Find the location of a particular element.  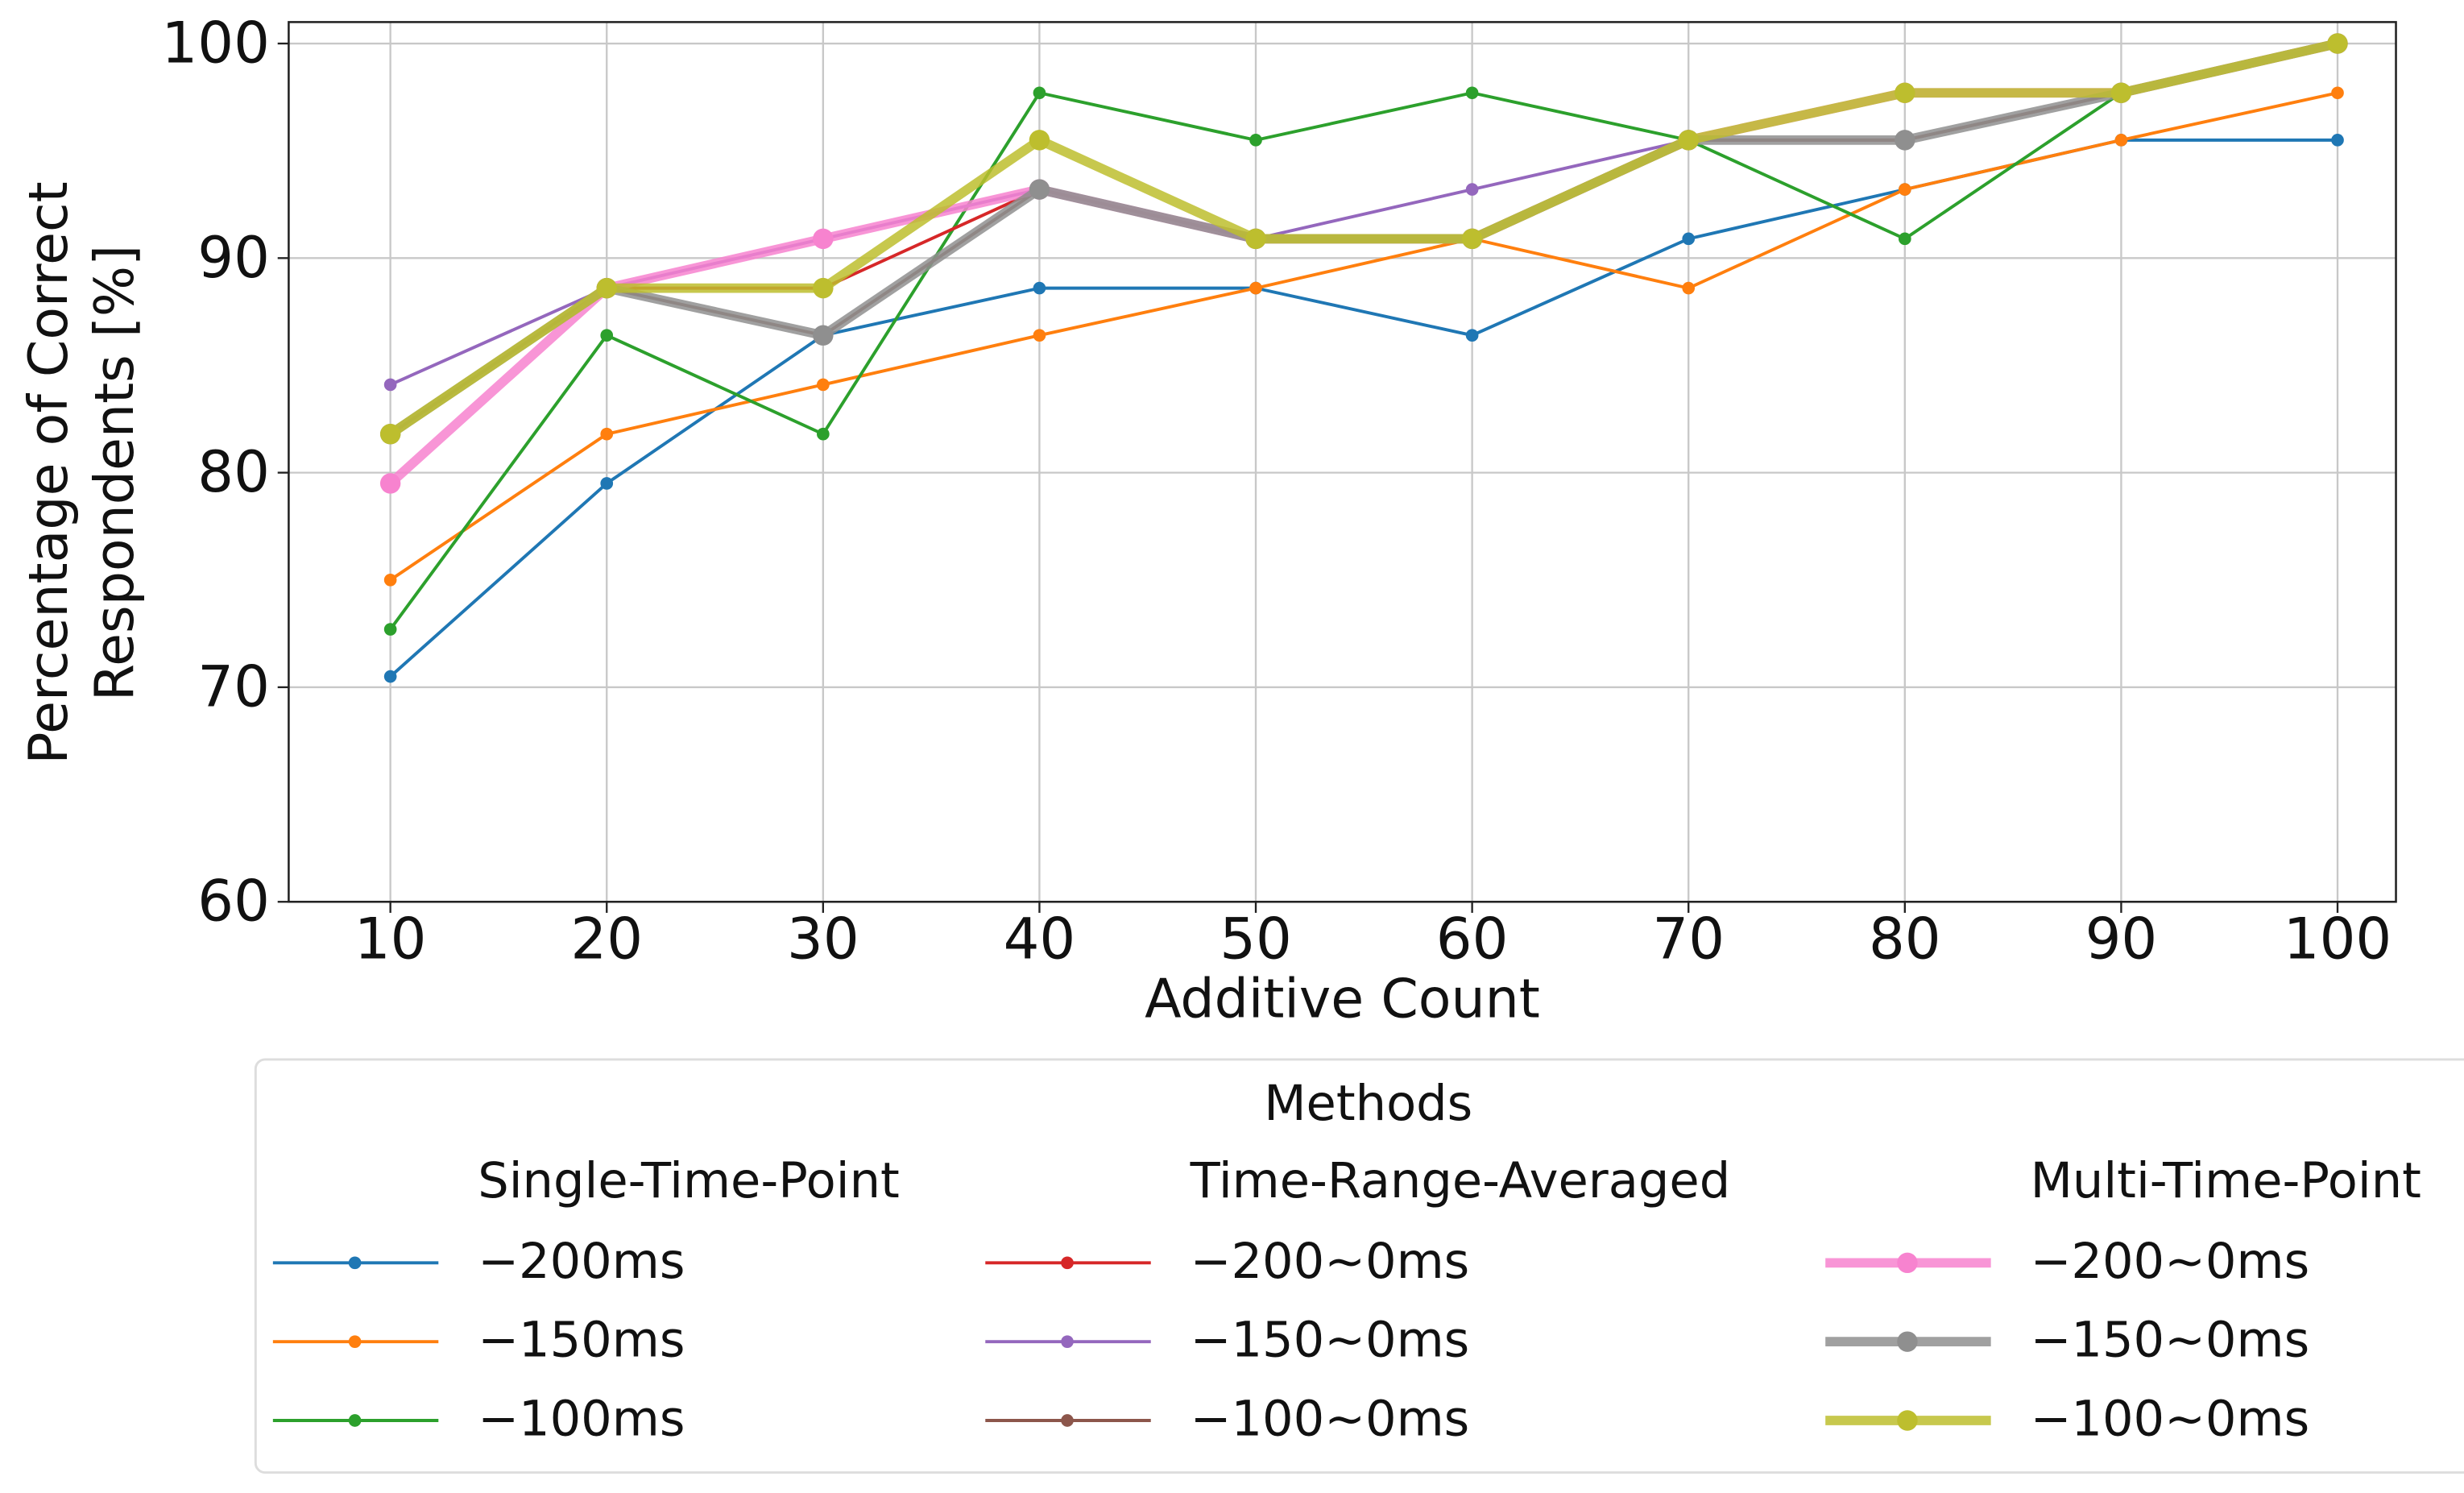

legend-title: Methods is located at coordinates (1368, 1104).